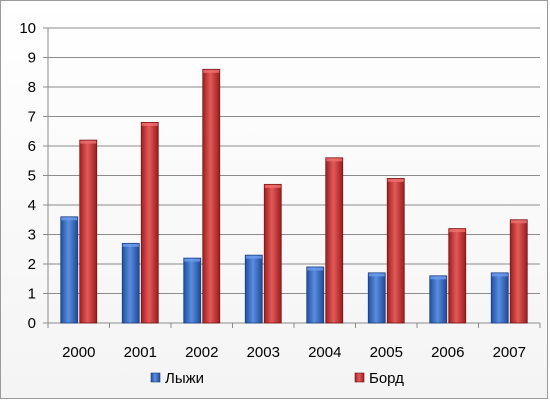  What do you see at coordinates (27, 28) in the screenshot?
I see `y-tick-label: 10` at bounding box center [27, 28].